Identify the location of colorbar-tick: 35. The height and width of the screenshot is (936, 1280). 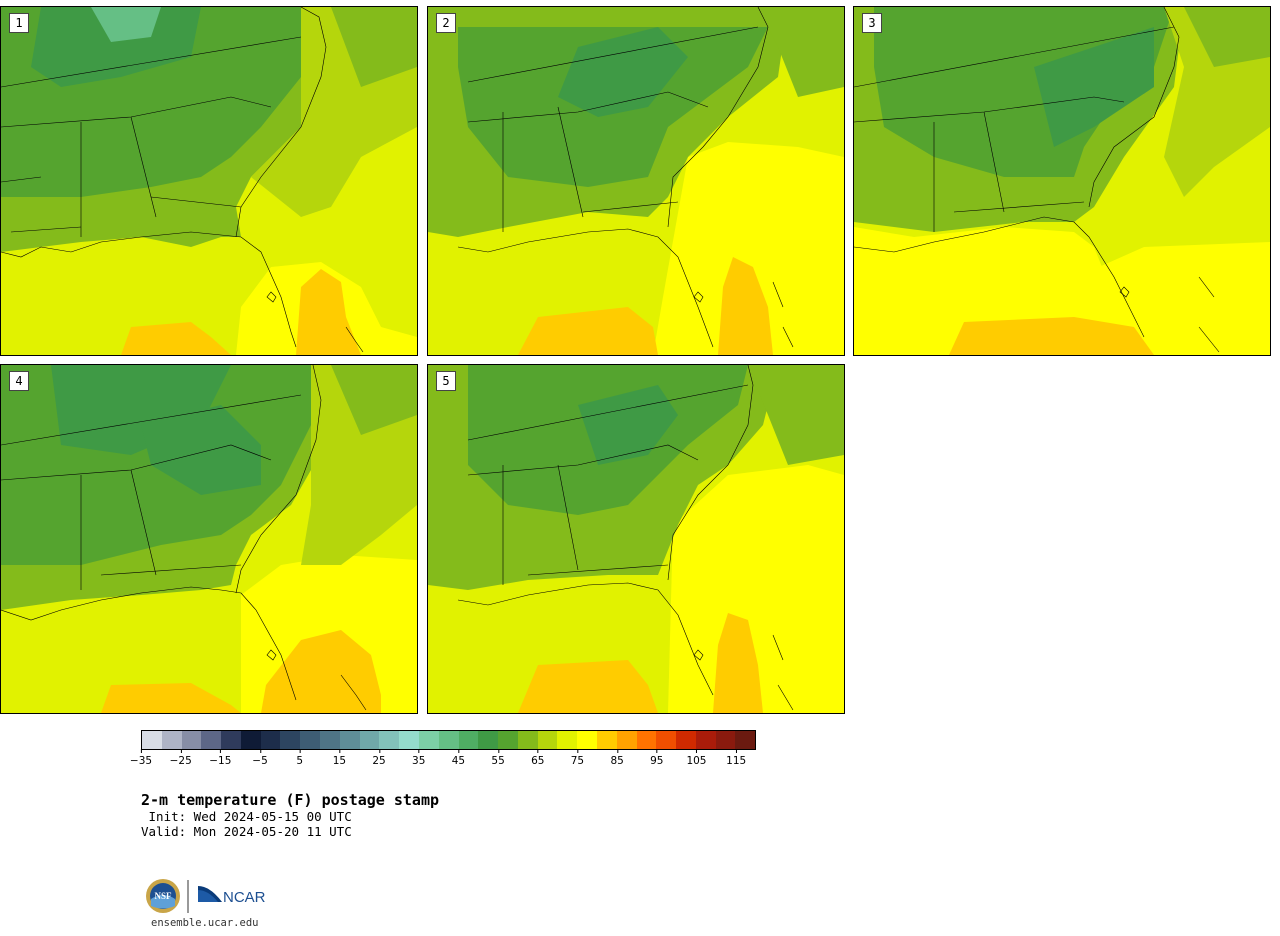
(418, 758).